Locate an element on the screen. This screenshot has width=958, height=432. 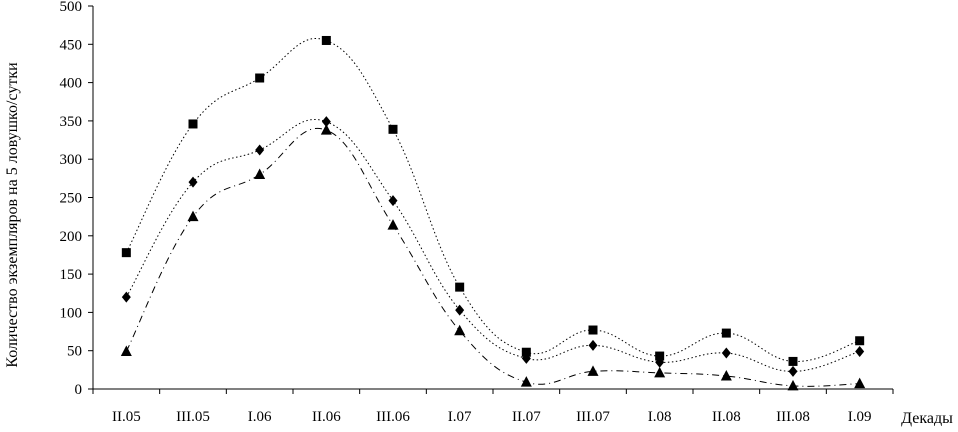
y-tick-label: 150 is located at coordinates (71, 275).